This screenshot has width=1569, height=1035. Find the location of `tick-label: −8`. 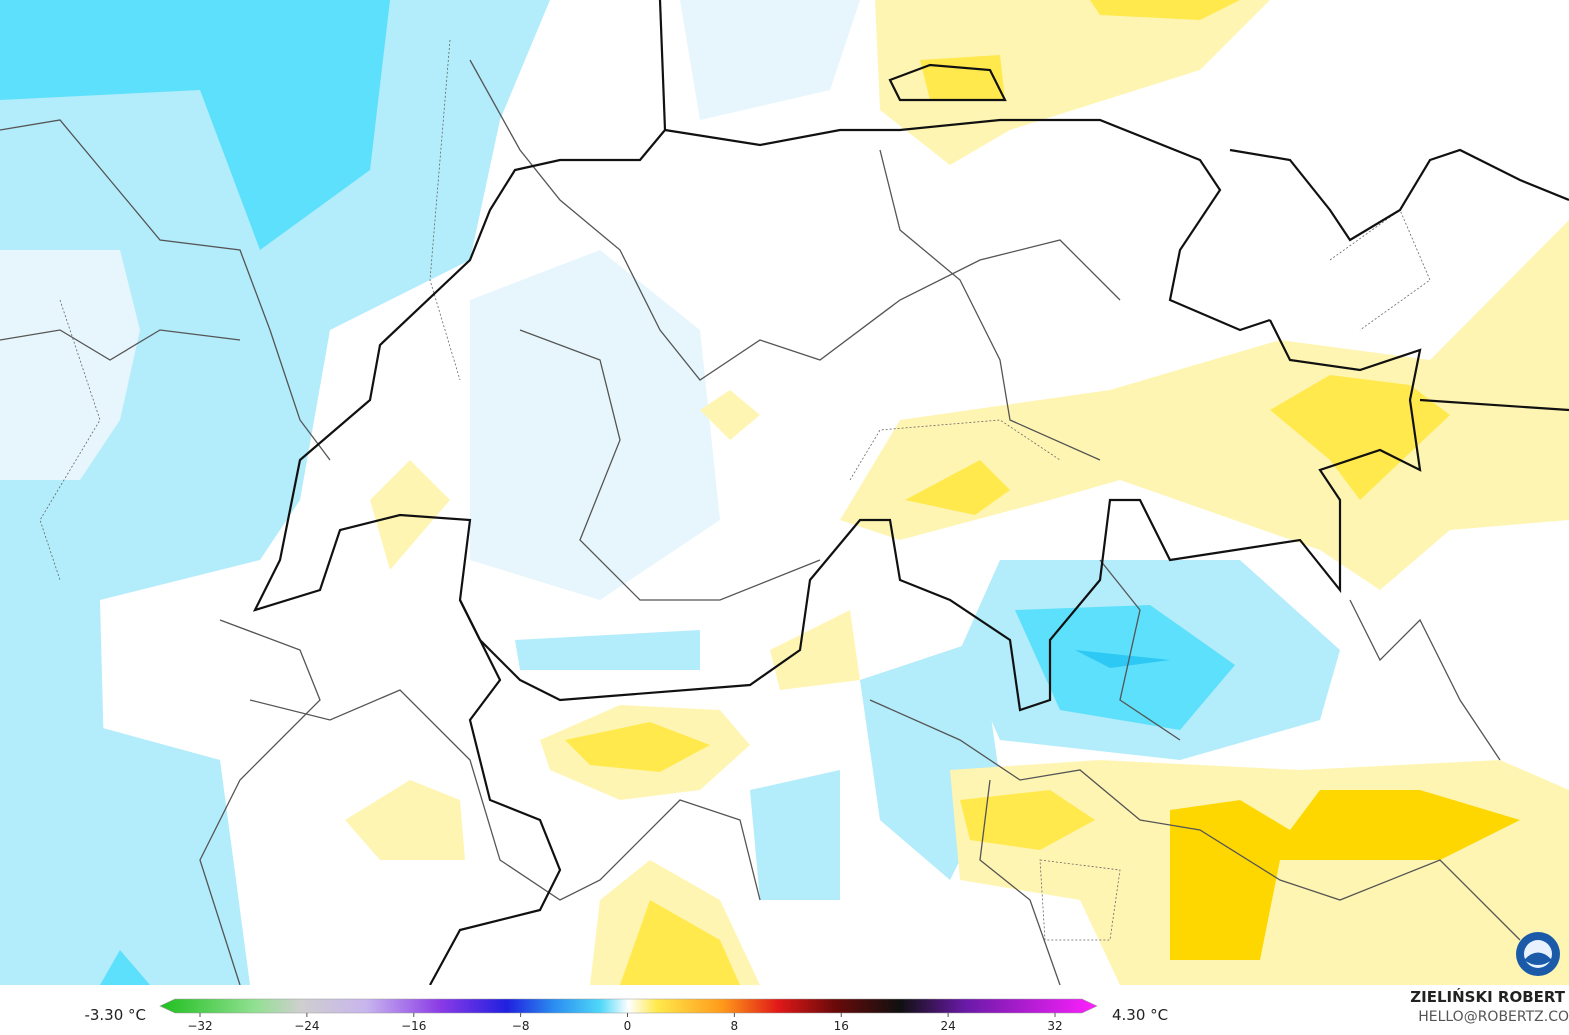

tick-label: −8 is located at coordinates (521, 1026).